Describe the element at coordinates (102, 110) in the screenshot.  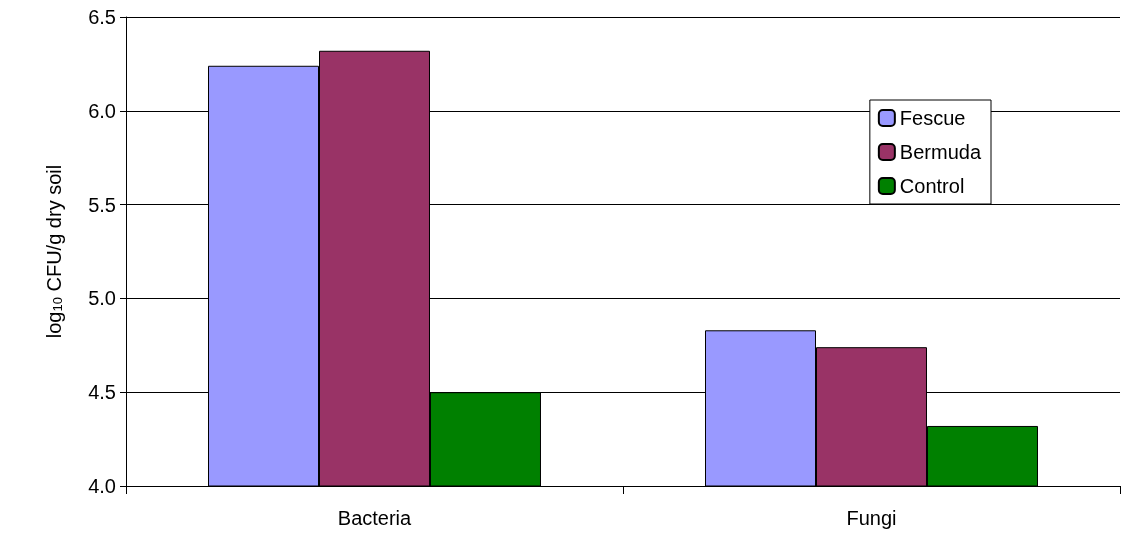
I see `y-tick-label: 6.0` at that location.